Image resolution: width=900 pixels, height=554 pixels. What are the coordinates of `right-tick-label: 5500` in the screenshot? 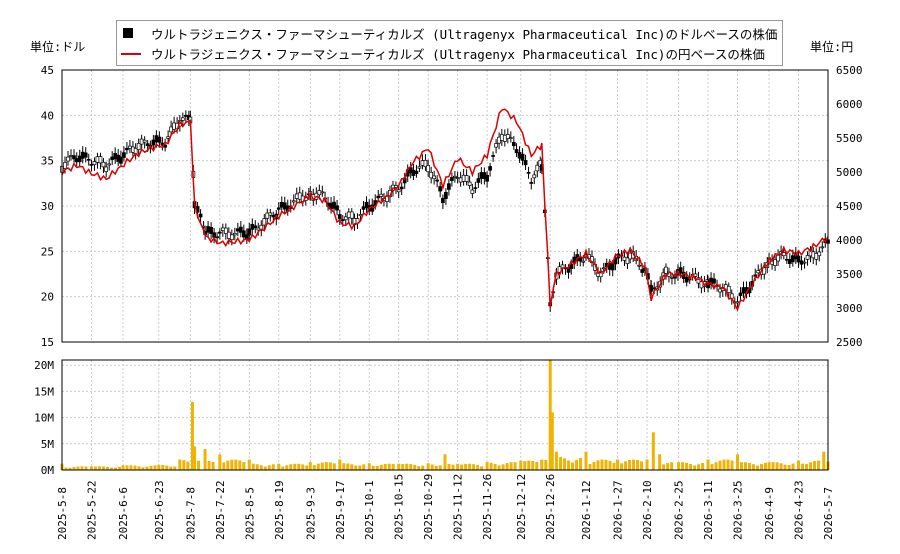 It's located at (849, 138).